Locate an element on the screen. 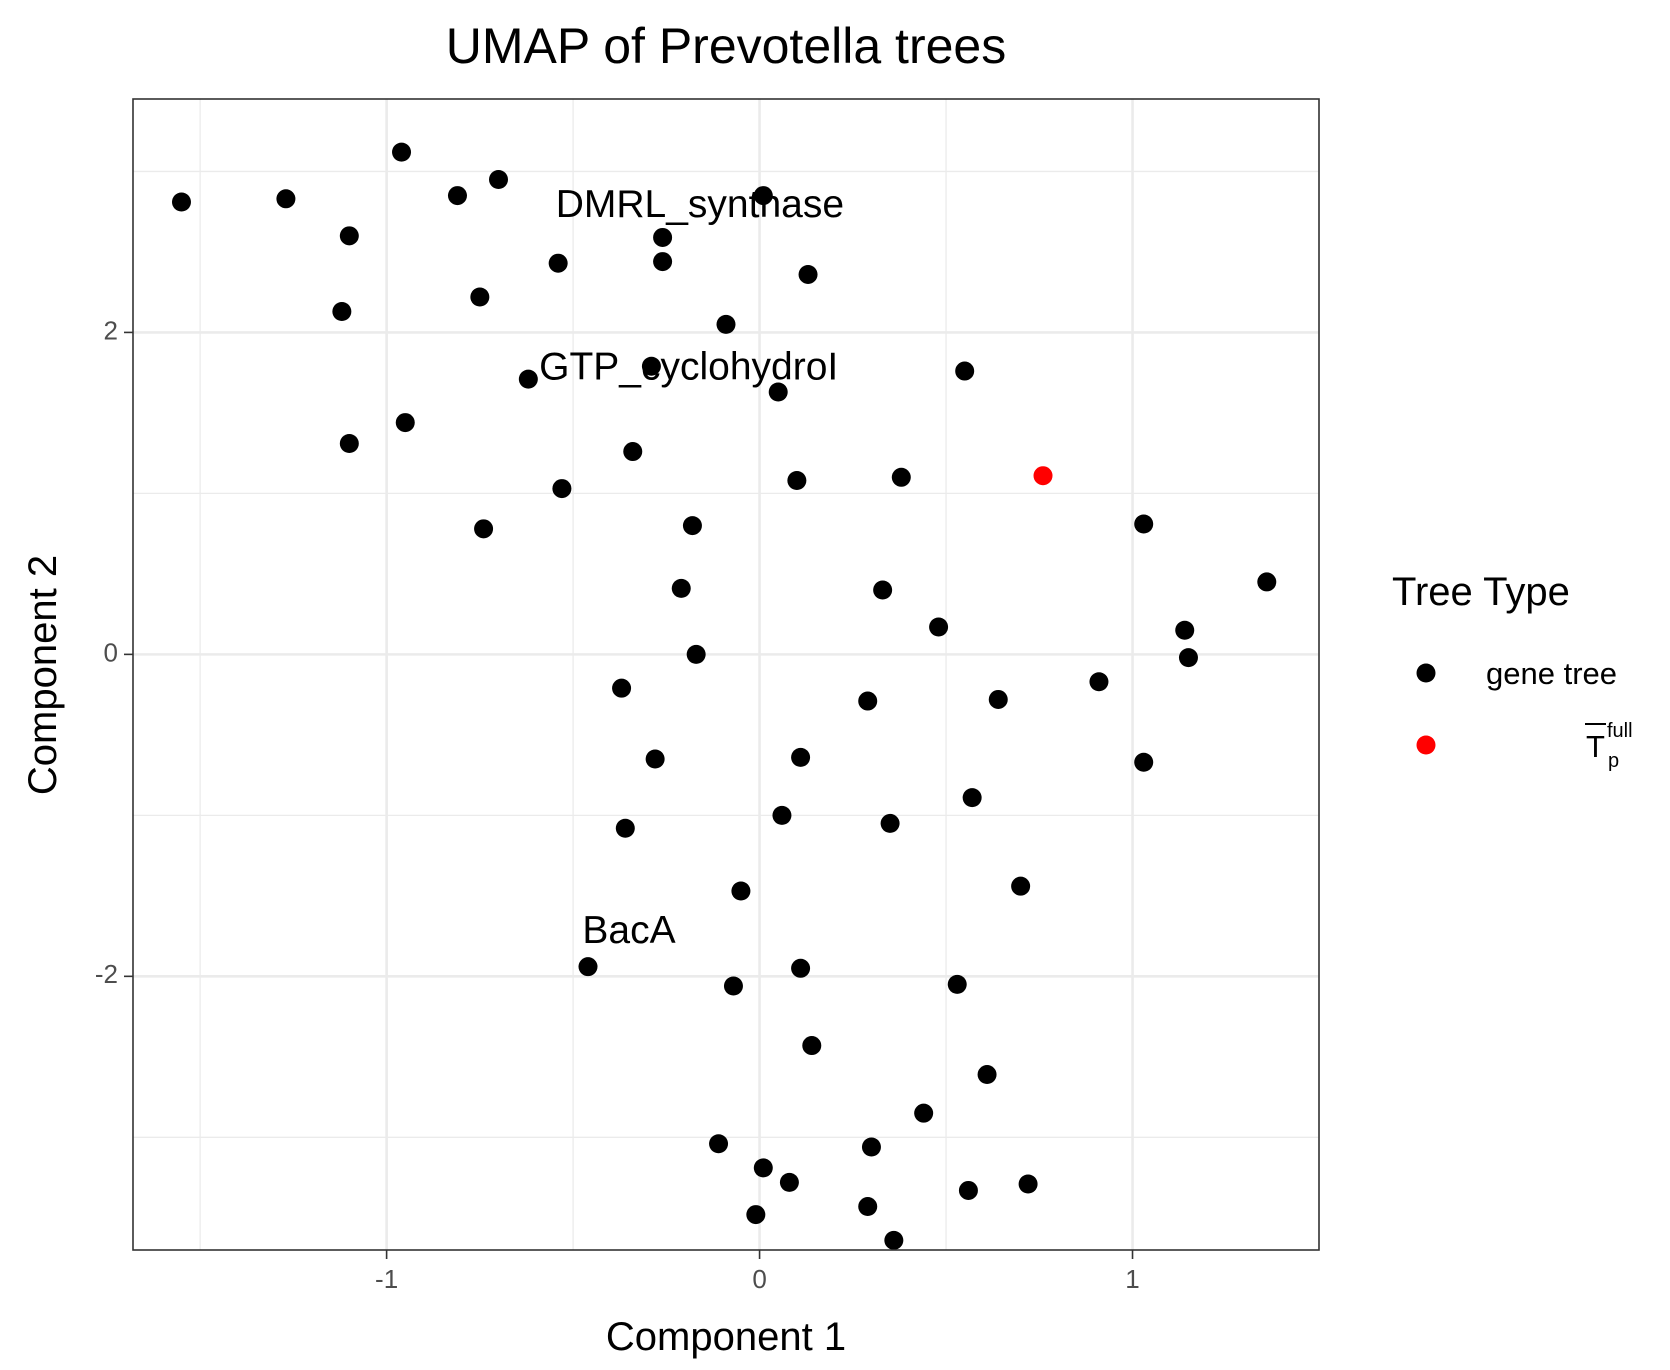  legend-title: Tree Type is located at coordinates (1481, 592).